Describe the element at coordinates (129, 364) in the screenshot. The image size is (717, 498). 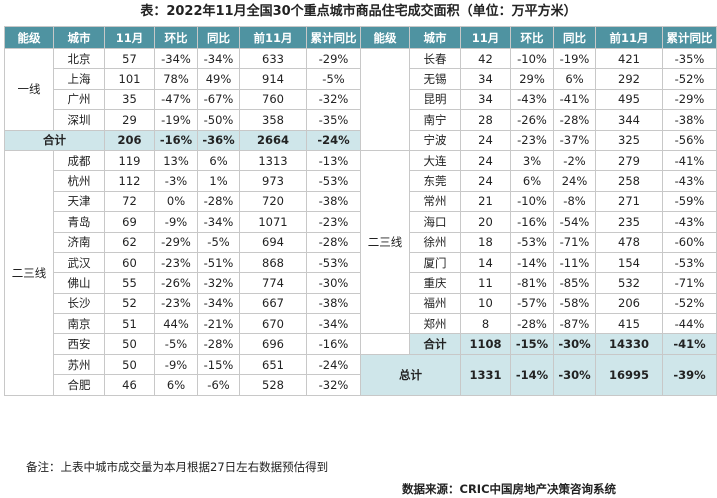
I see `table-cell: 50` at that location.